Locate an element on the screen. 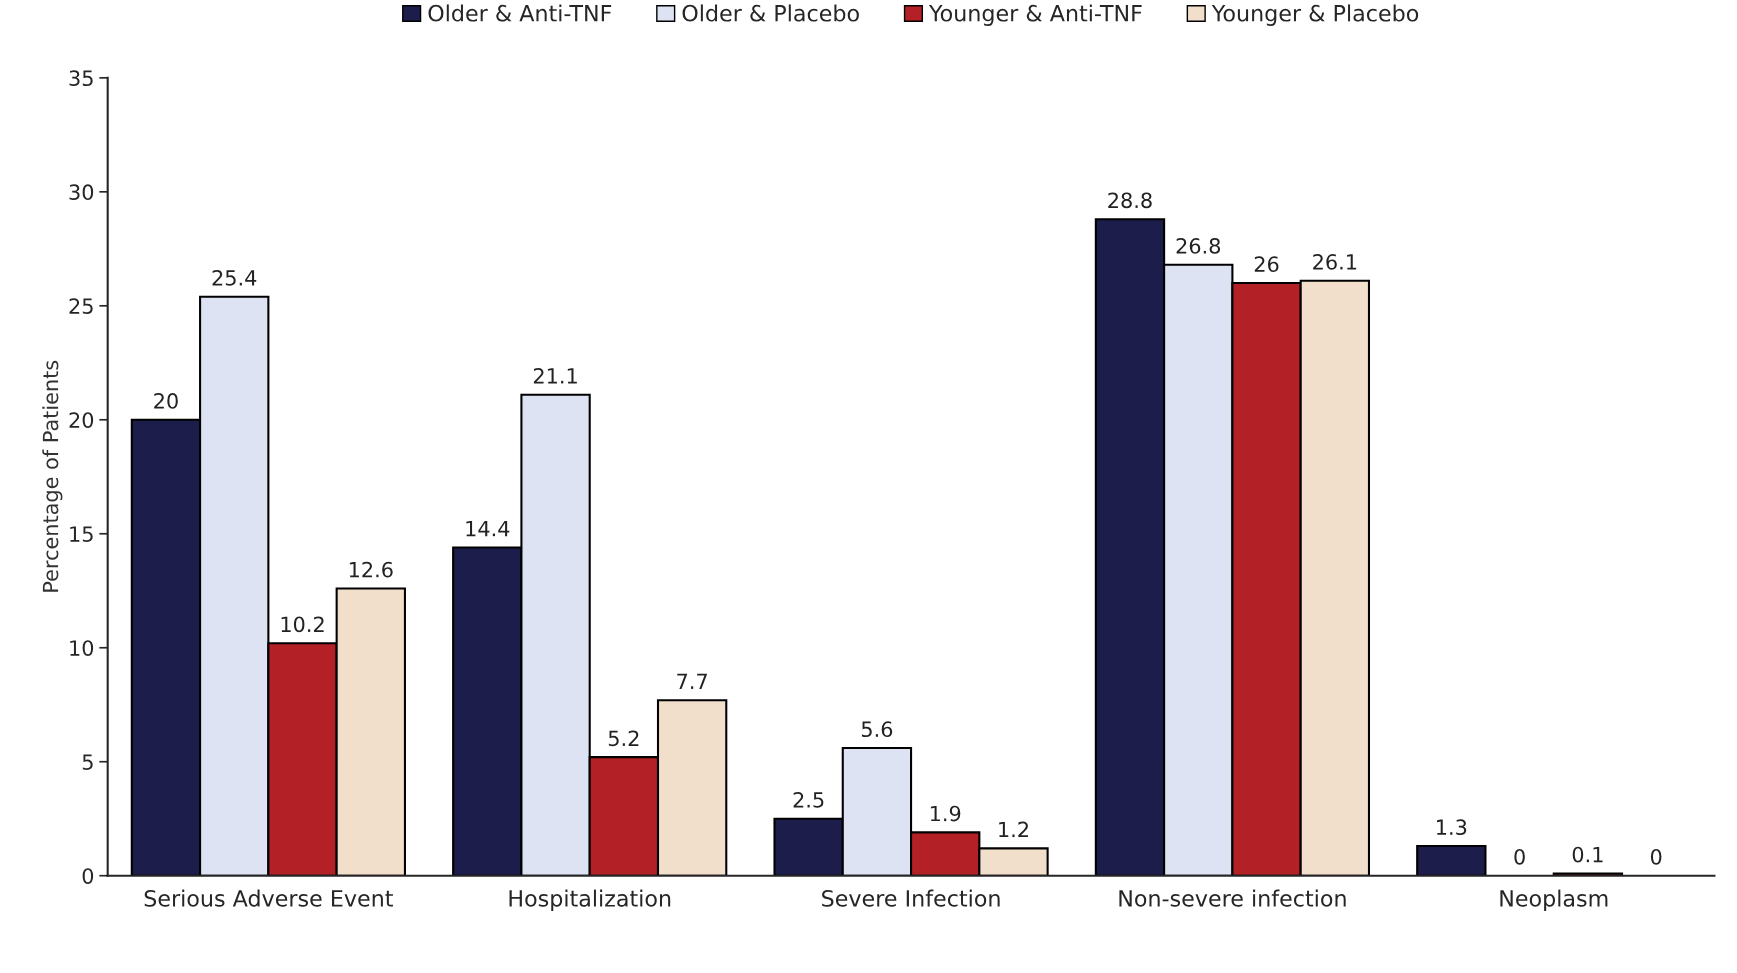 The width and height of the screenshot is (1737, 973). legend-label: Older & Placebo is located at coordinates (770, 13).